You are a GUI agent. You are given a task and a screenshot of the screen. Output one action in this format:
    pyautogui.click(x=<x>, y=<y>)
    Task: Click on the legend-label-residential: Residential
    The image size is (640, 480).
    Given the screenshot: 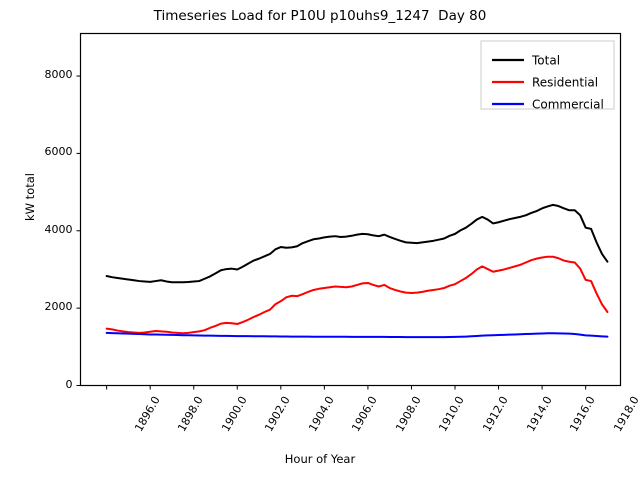 What is the action you would take?
    pyautogui.click(x=565, y=83)
    